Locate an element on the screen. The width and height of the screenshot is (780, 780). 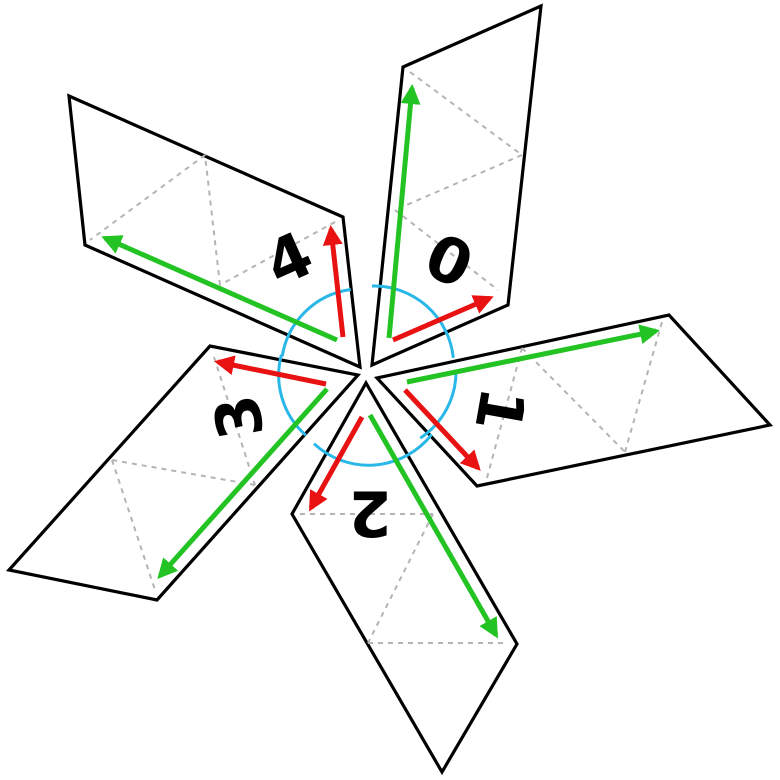
tile-4: 4 is located at coordinates (214, 231).